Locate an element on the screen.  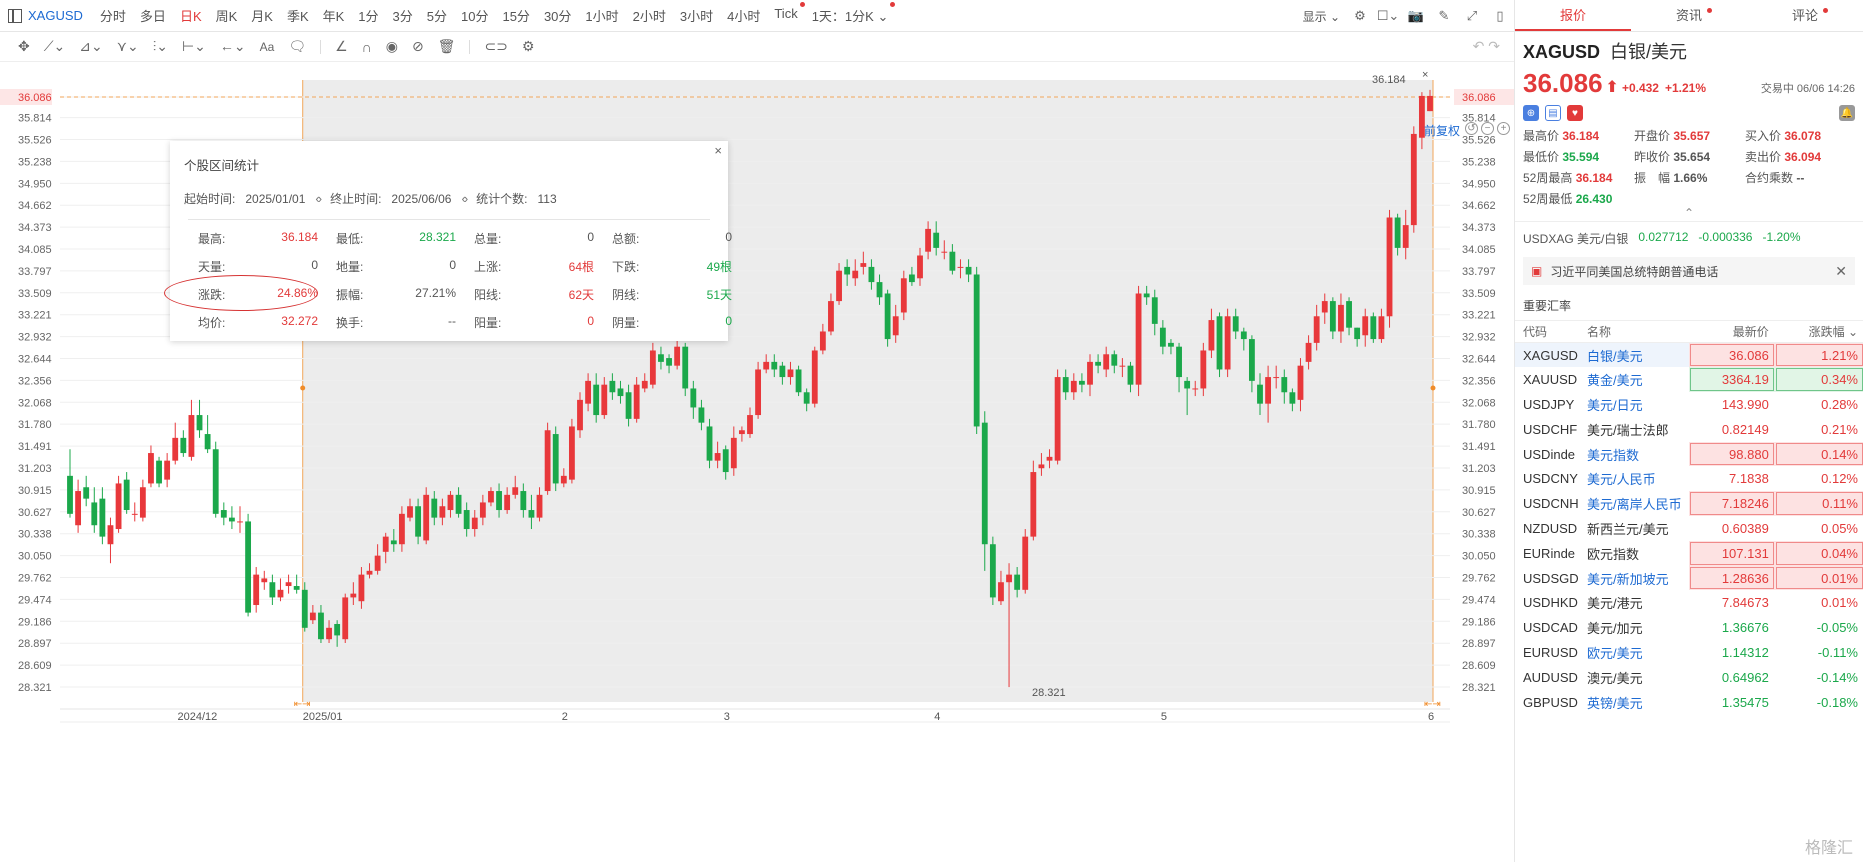
period-tab: 15分 is located at coordinates (516, 16).